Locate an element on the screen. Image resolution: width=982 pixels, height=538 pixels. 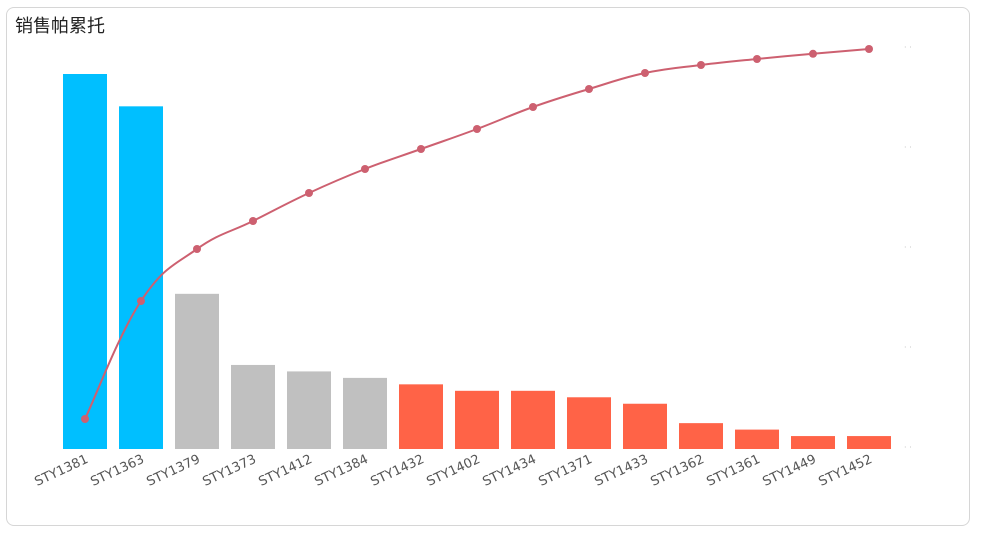
bar-sty1384 is located at coordinates (365, 413).